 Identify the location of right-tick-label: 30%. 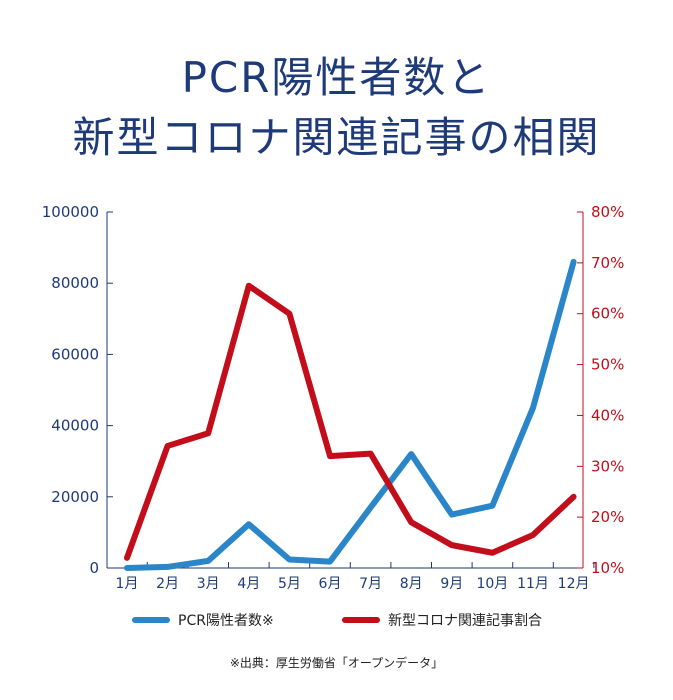
(607, 466).